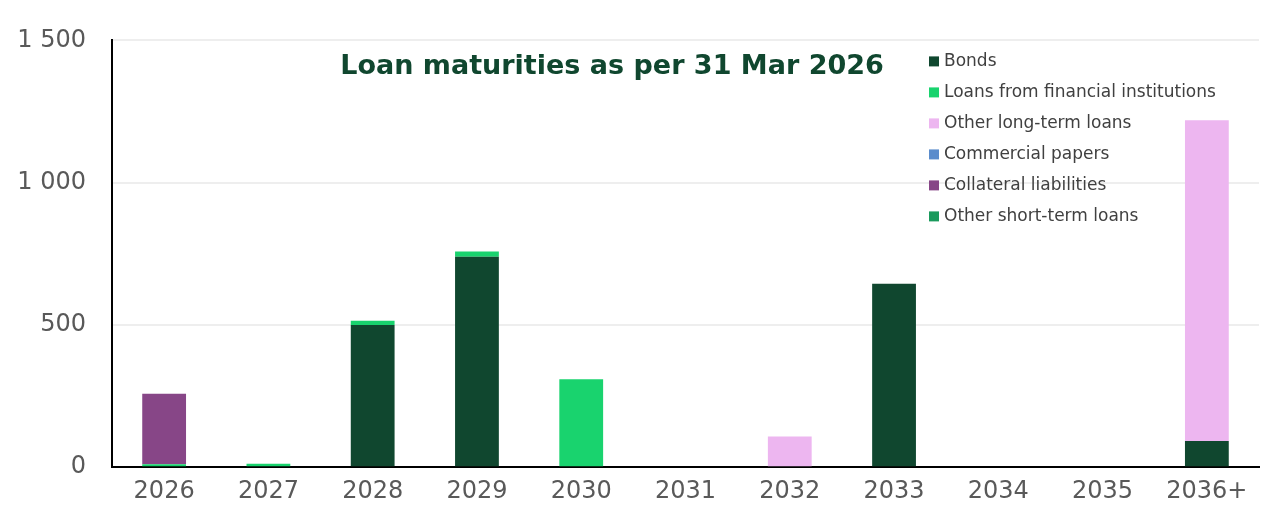 The width and height of the screenshot is (1261, 516). Describe the element at coordinates (790, 489) in the screenshot. I see `x-tick-label: 2032` at that location.